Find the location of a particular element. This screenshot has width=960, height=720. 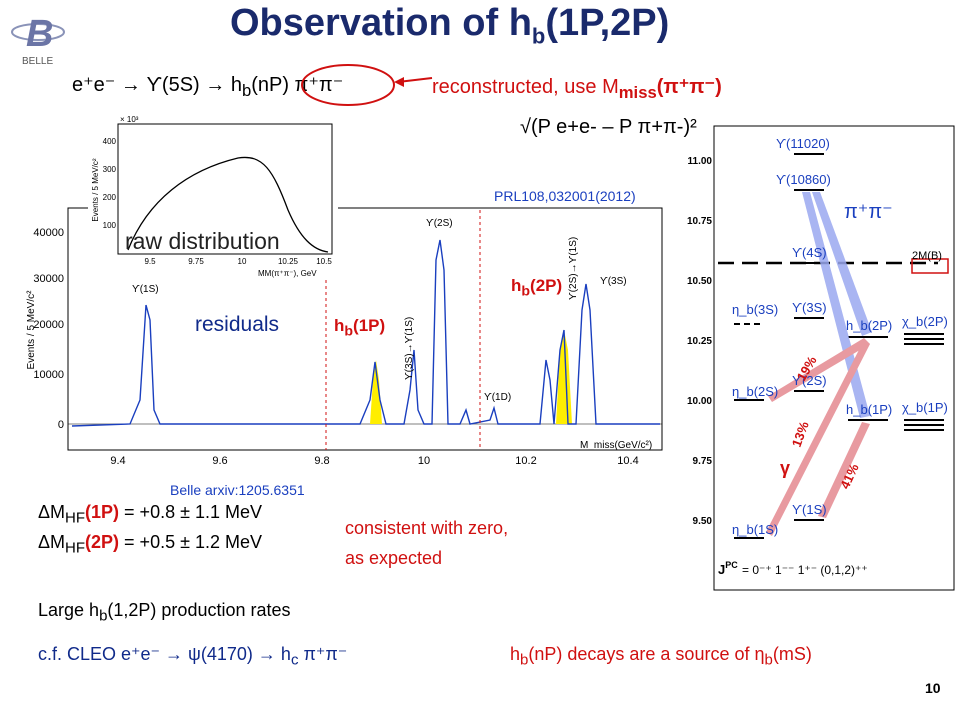

jpc-label: JPC is located at coordinates (728, 568).